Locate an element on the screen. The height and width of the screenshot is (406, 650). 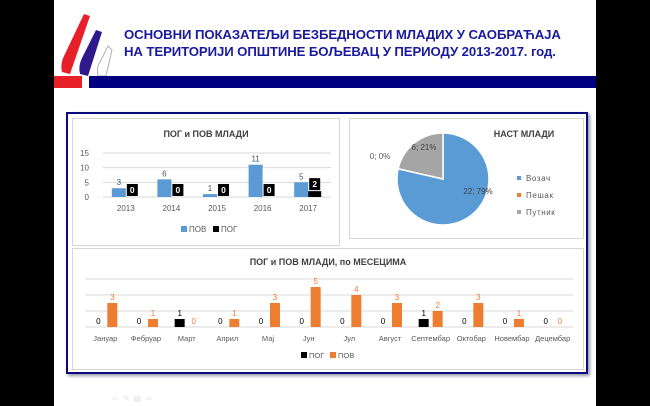
pie-slice is located at coordinates (420, 156).